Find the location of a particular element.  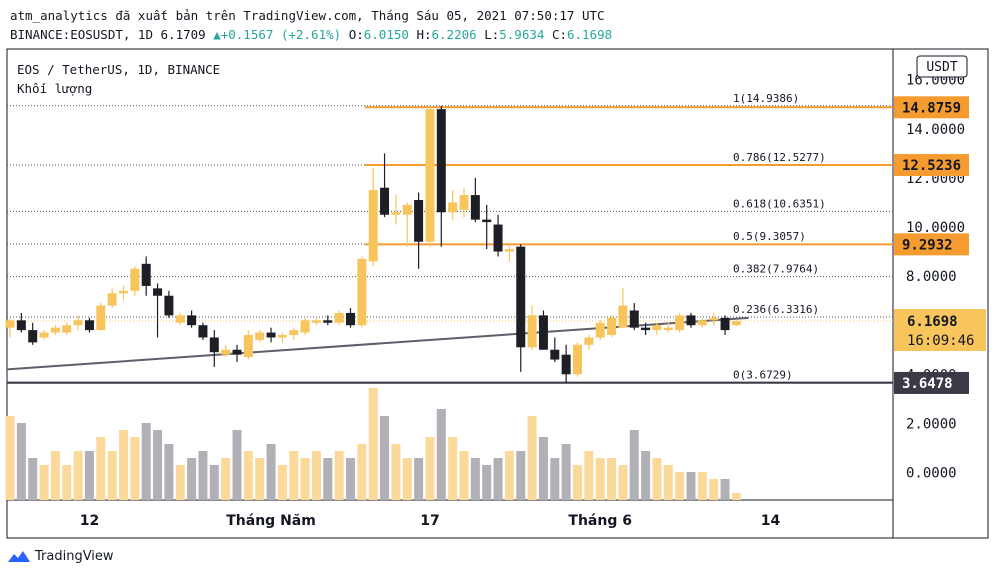

volume-label: Khối lượng is located at coordinates (54, 88).